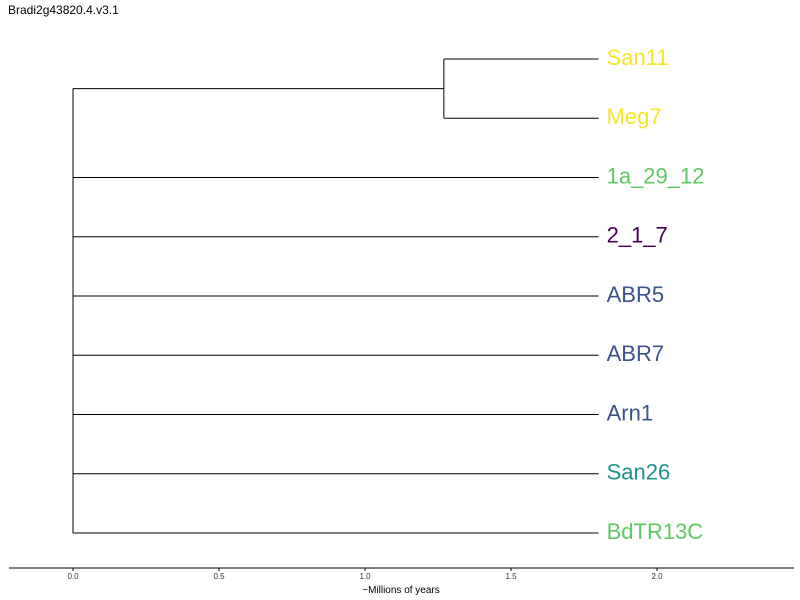 Image resolution: width=800 pixels, height=600 pixels. I want to click on axis-title: ~Millions of years, so click(401, 590).